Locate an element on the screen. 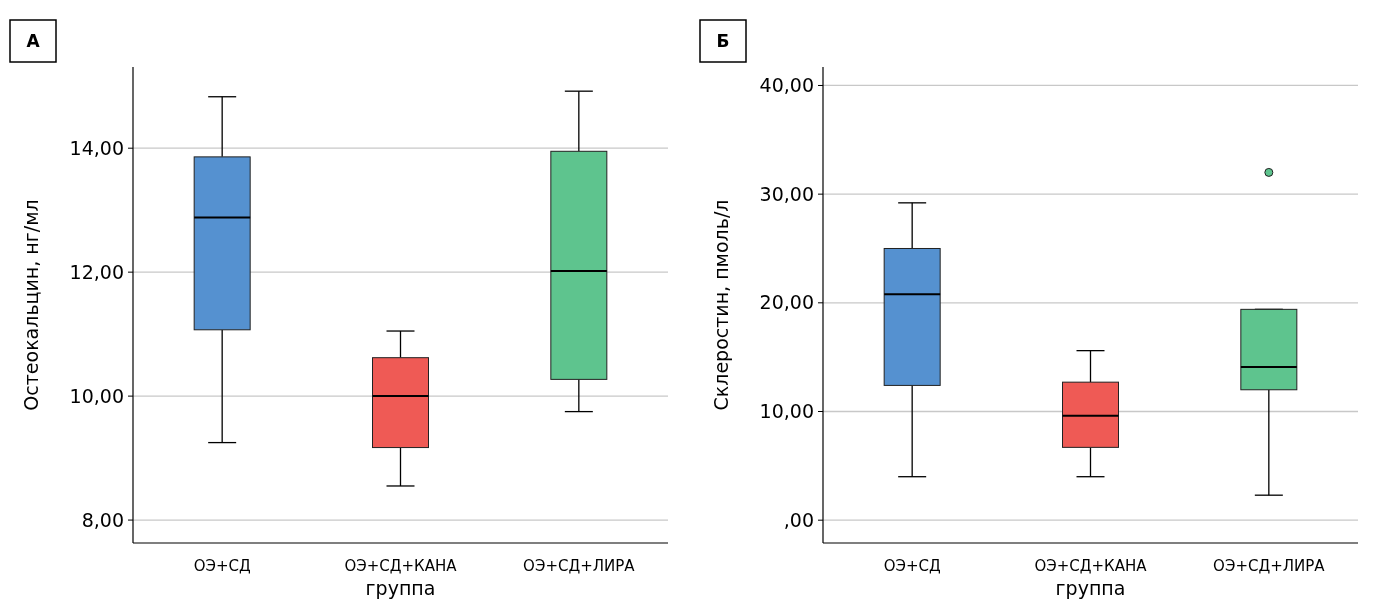 The height and width of the screenshot is (611, 1375). y-axis-title: Остеокальцин, нг/мл is located at coordinates (31, 305).